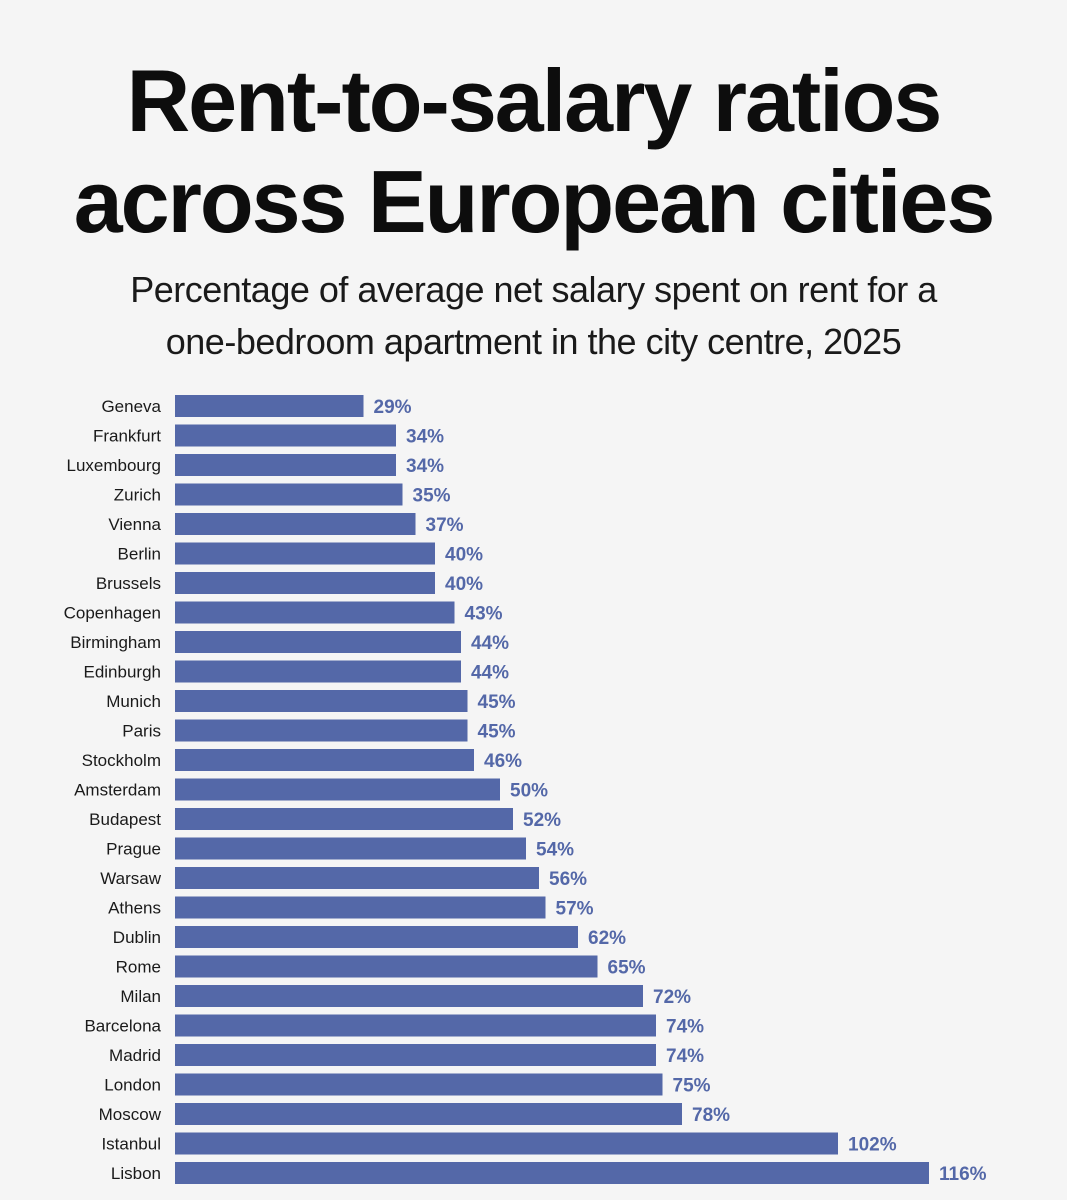 The width and height of the screenshot is (1067, 1200). What do you see at coordinates (125, 819) in the screenshot?
I see `category-label: Budapest` at bounding box center [125, 819].